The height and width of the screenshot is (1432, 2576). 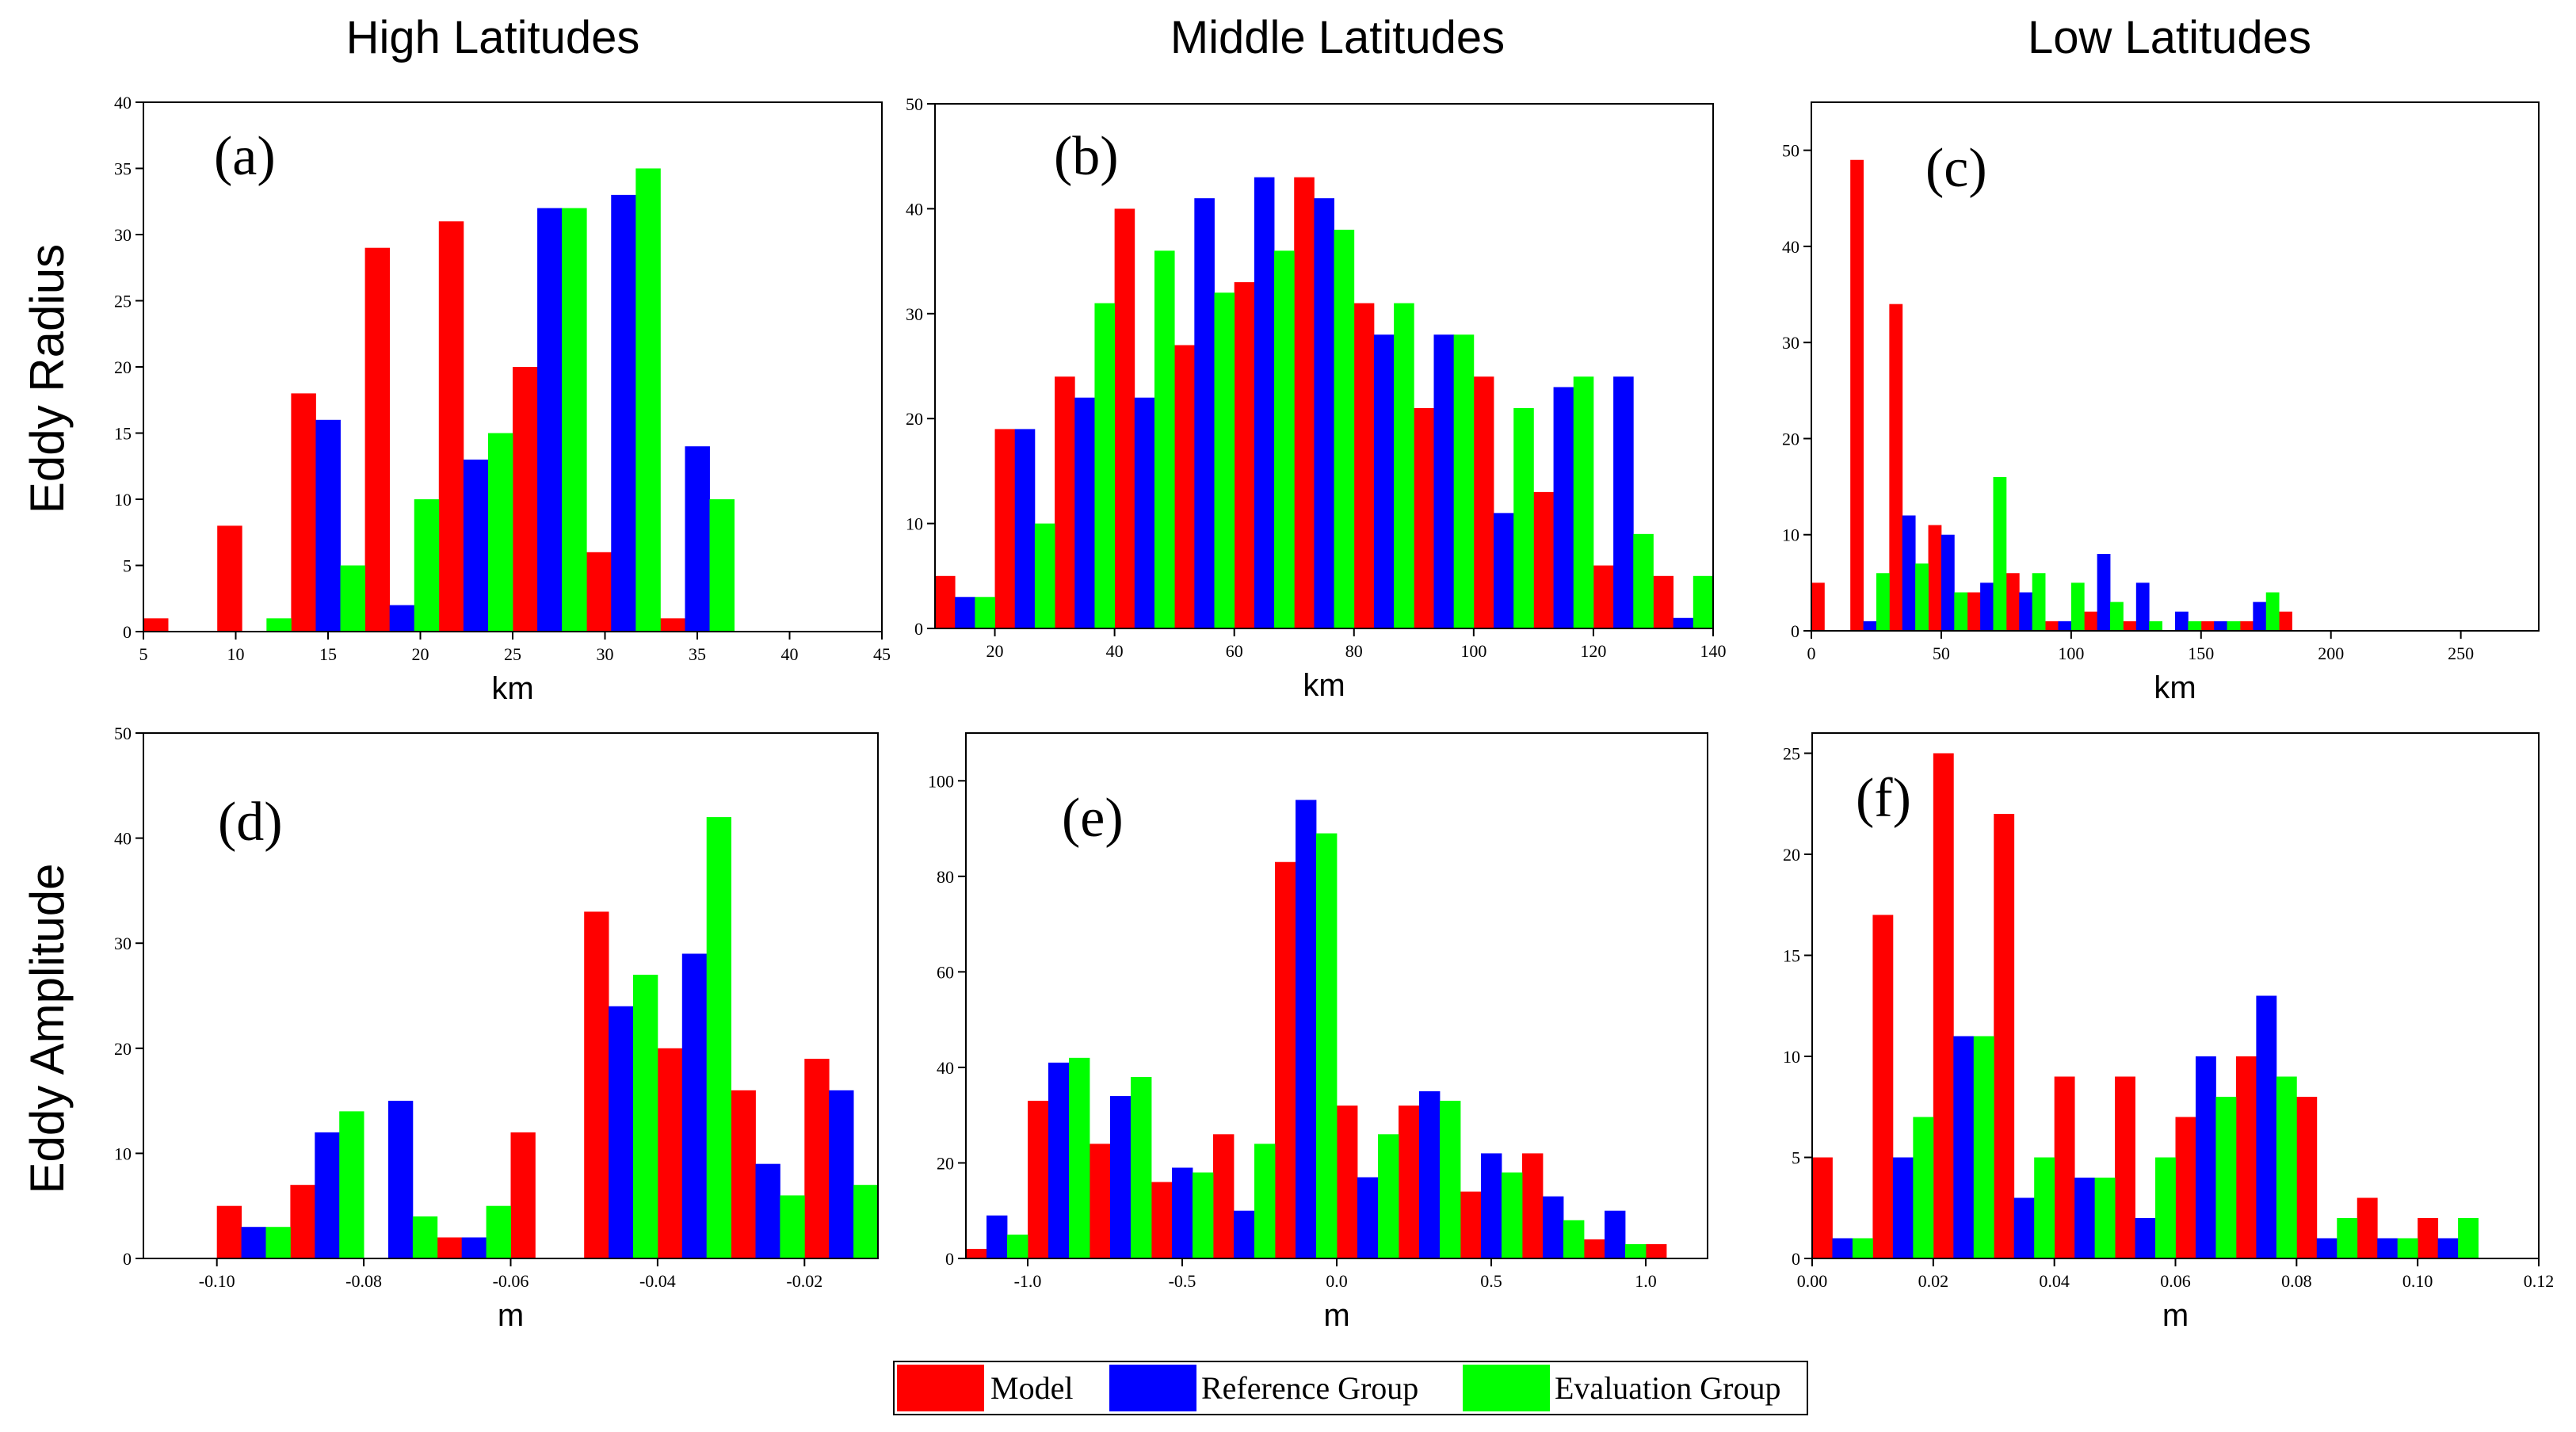 What do you see at coordinates (1941, 653) in the screenshot?
I see `x-tick-label-c-1: 50` at bounding box center [1941, 653].